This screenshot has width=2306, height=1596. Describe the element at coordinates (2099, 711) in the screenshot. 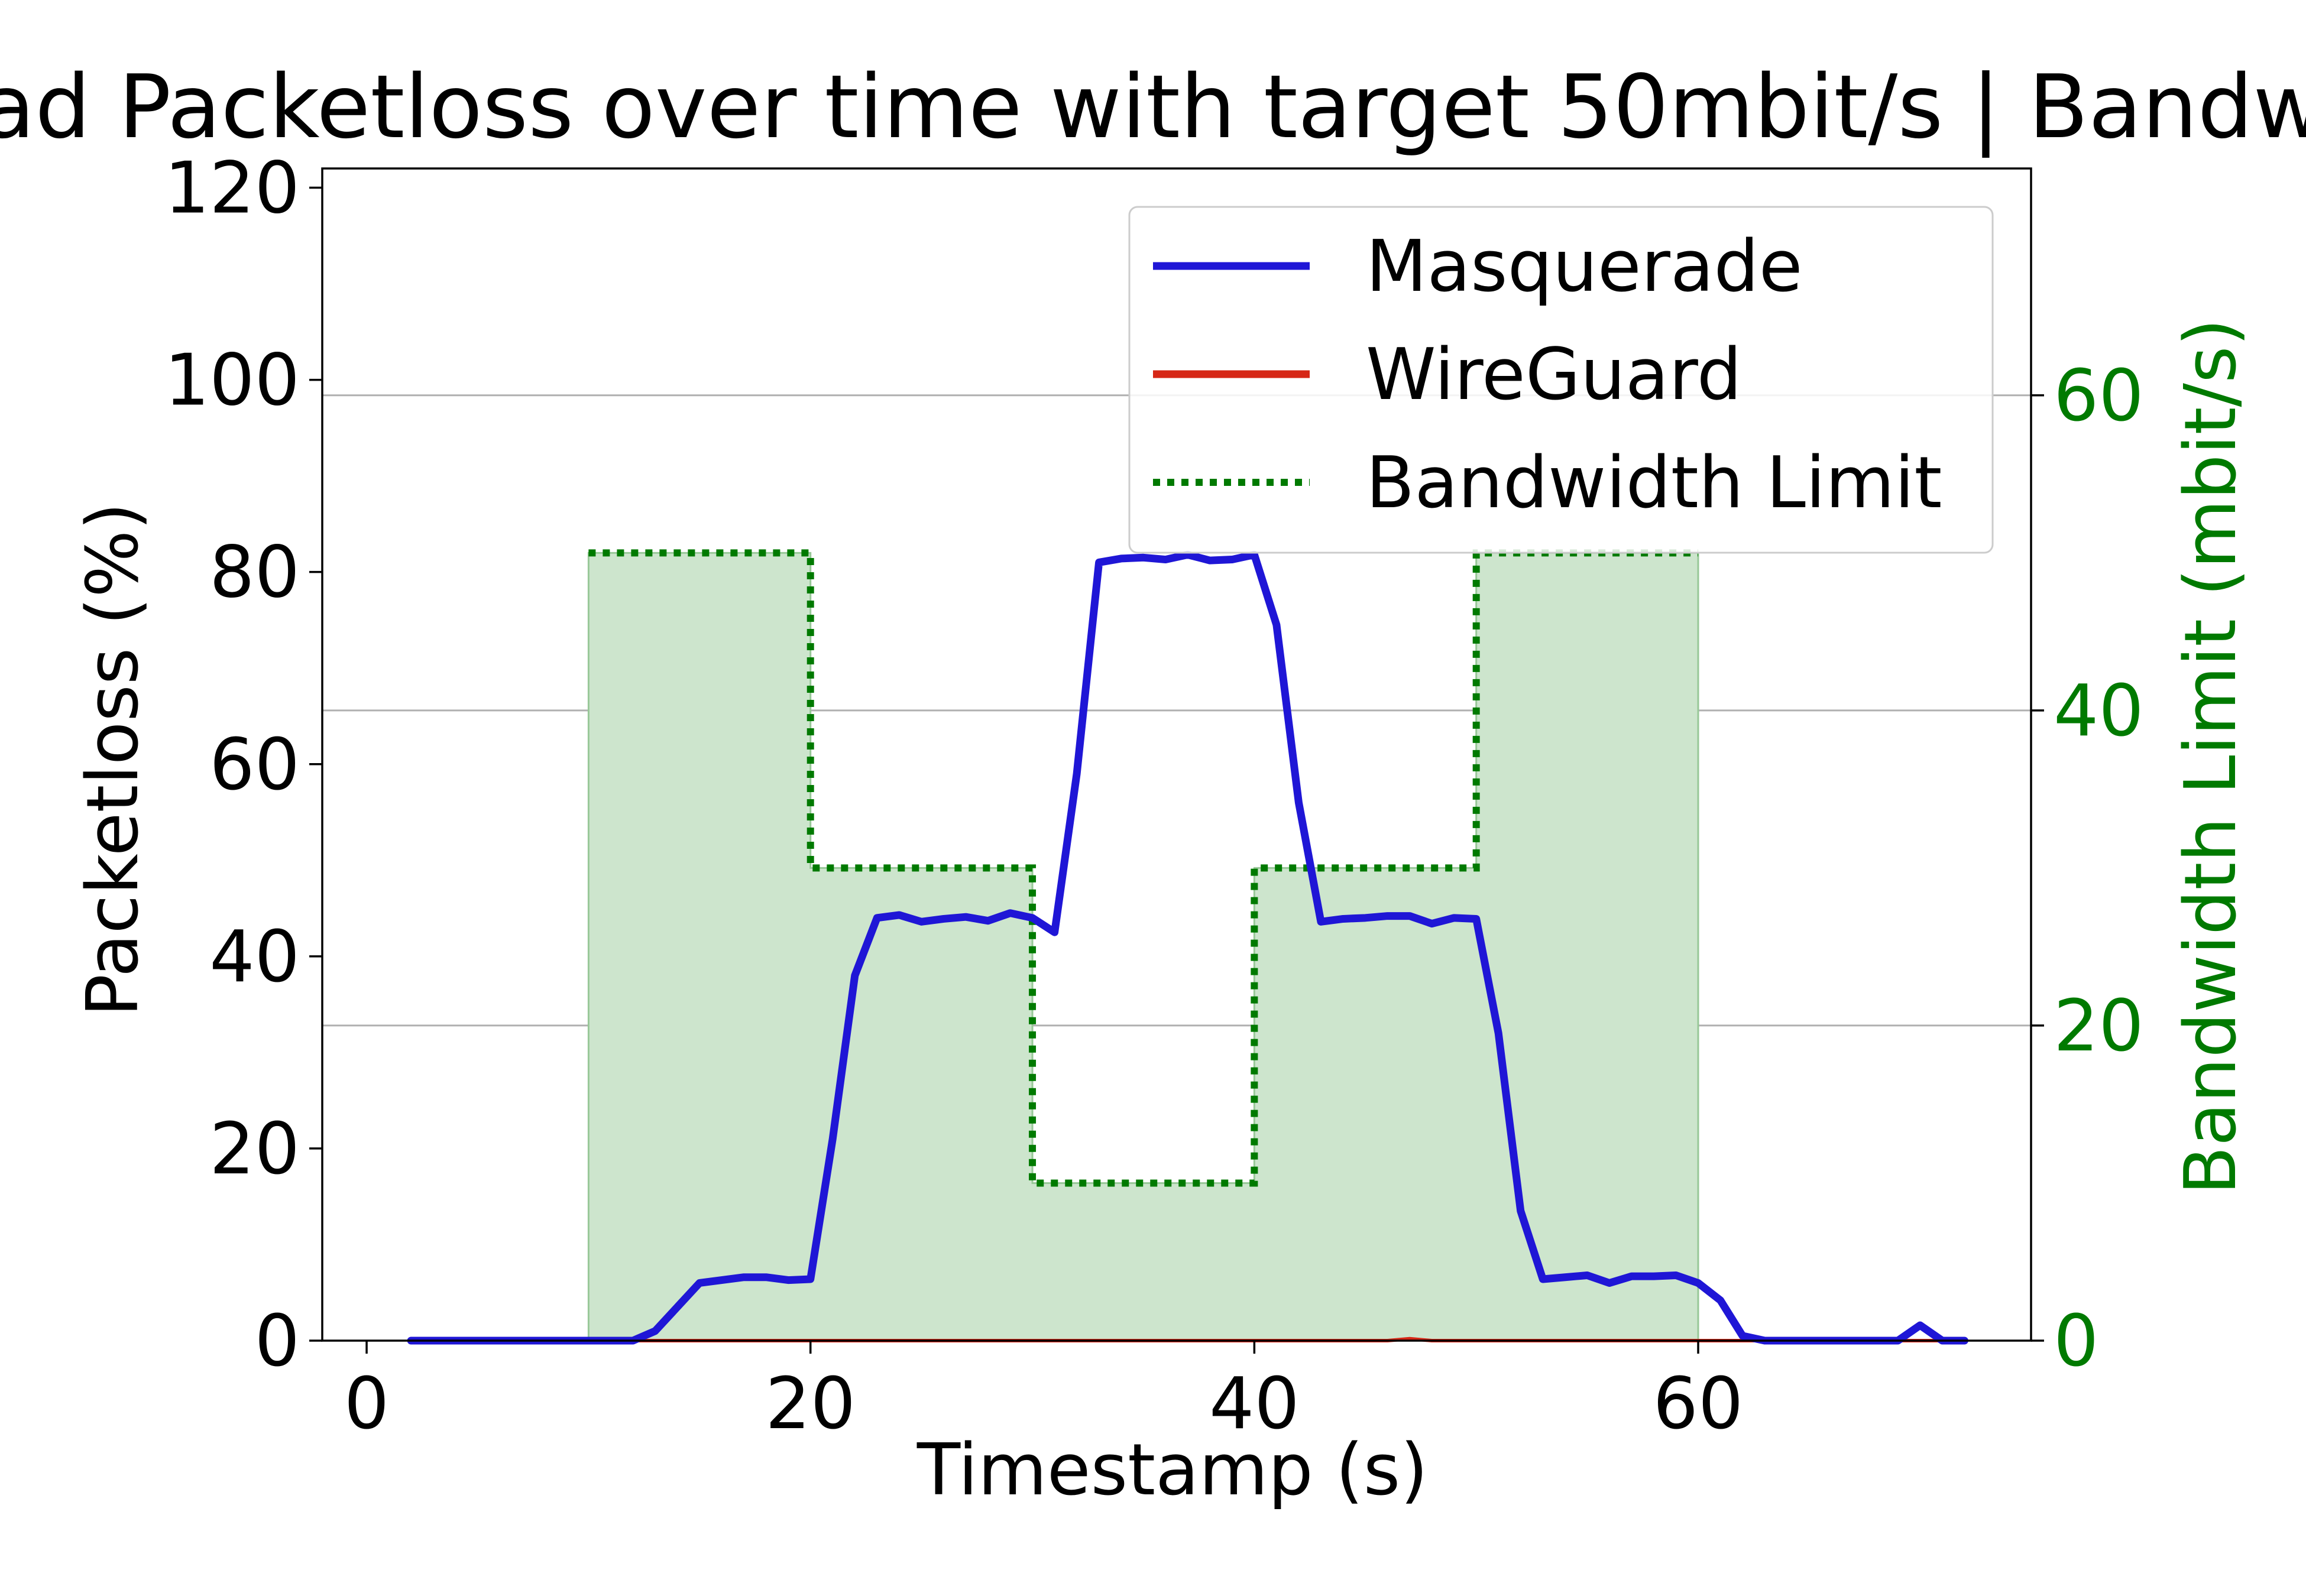

I see `right-y-tick-label: 40` at that location.